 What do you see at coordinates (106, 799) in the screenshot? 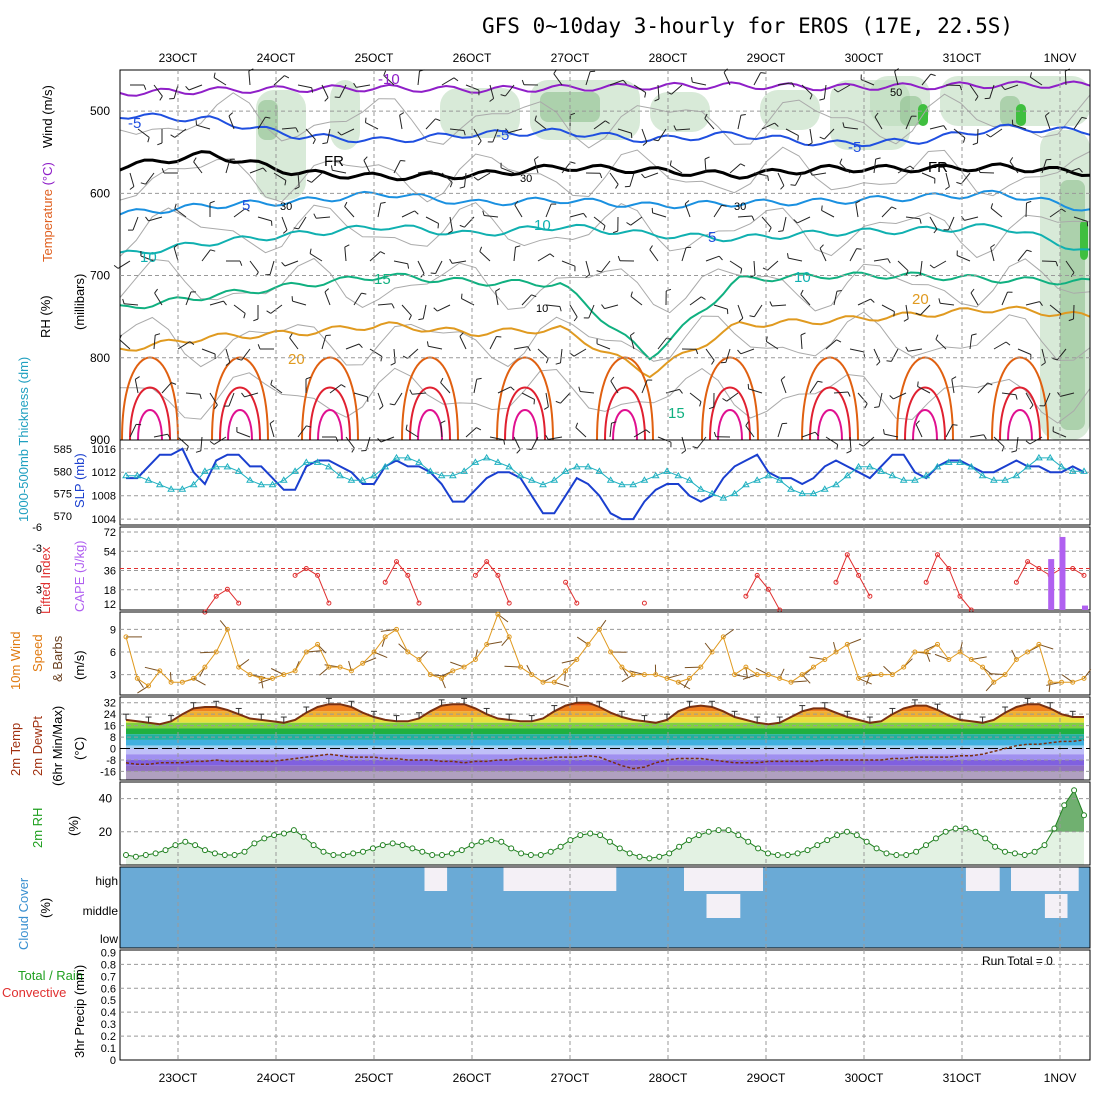
I see `rh-tick-40: 40` at bounding box center [106, 799].